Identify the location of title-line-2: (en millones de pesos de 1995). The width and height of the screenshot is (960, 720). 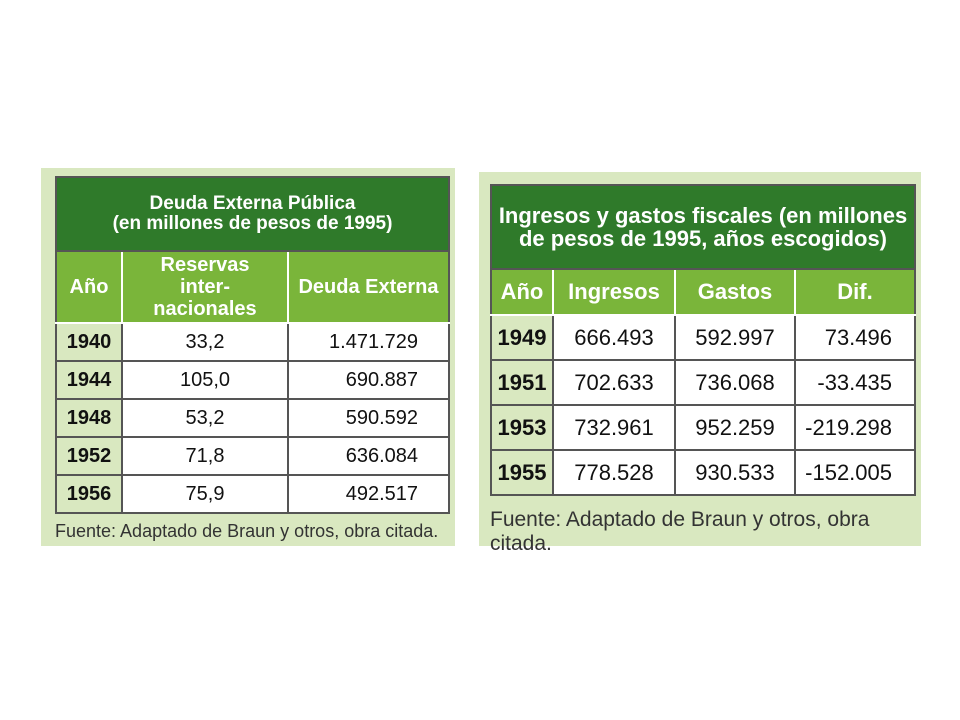
(252, 223).